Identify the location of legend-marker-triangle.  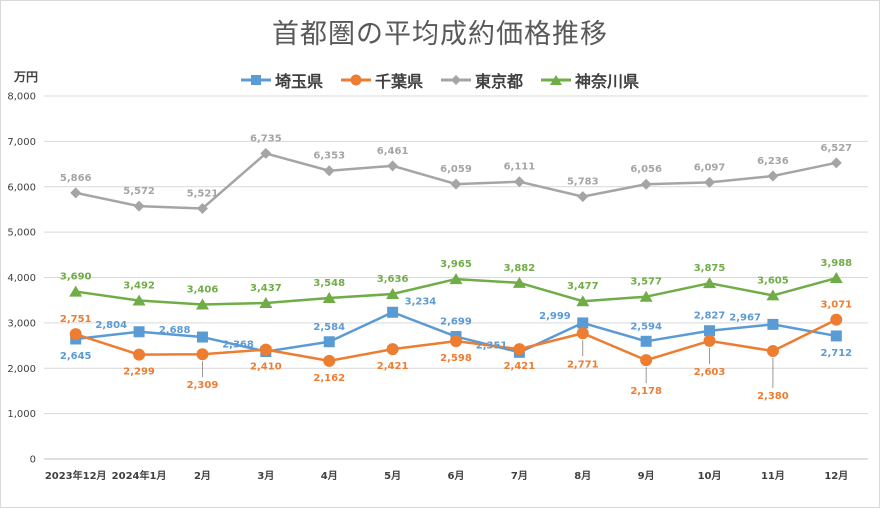
(556, 80).